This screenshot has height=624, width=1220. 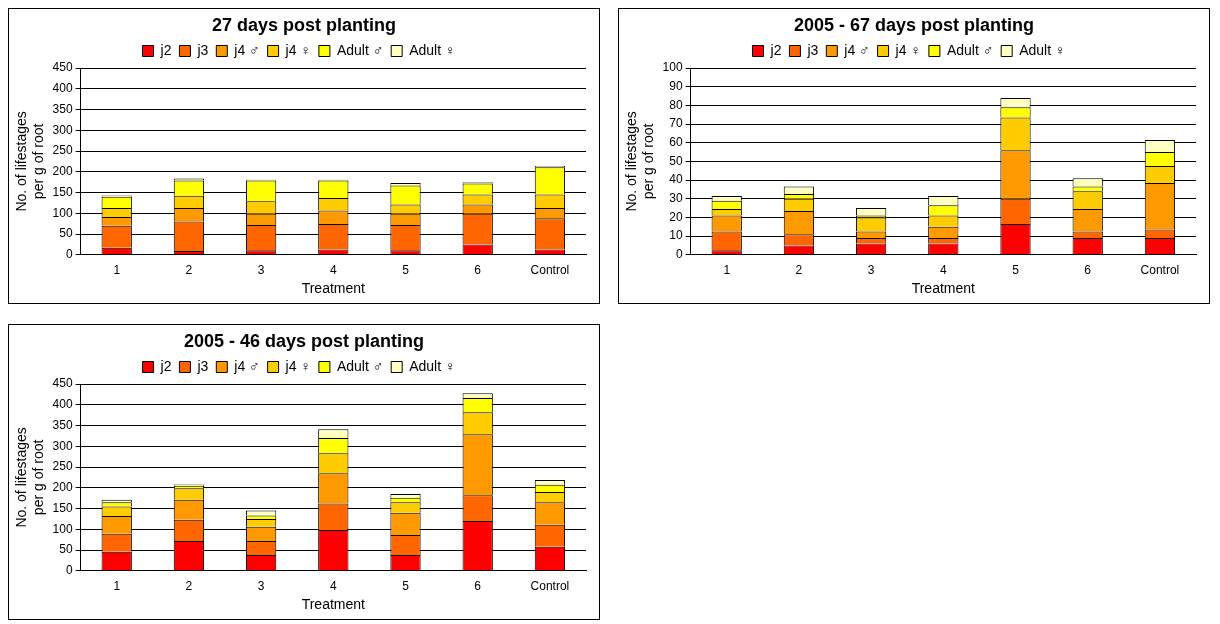 What do you see at coordinates (676, 179) in the screenshot?
I see `y-tick-label: 40` at bounding box center [676, 179].